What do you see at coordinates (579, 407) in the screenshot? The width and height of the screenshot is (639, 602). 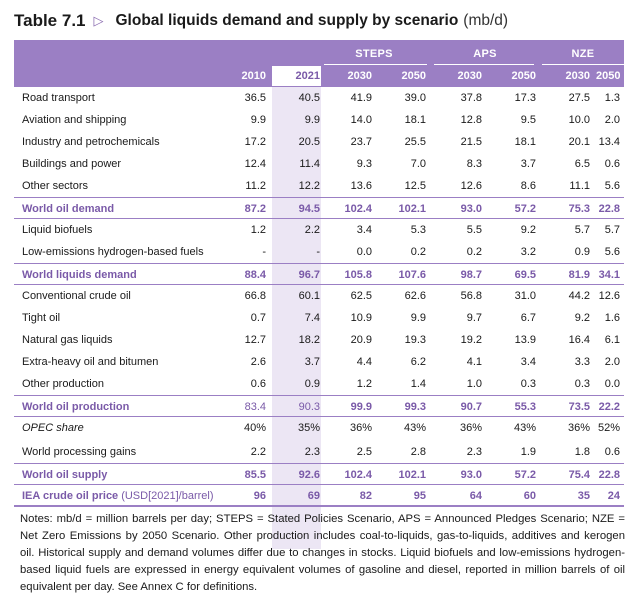 I see `cell-value: 73.5` at bounding box center [579, 407].